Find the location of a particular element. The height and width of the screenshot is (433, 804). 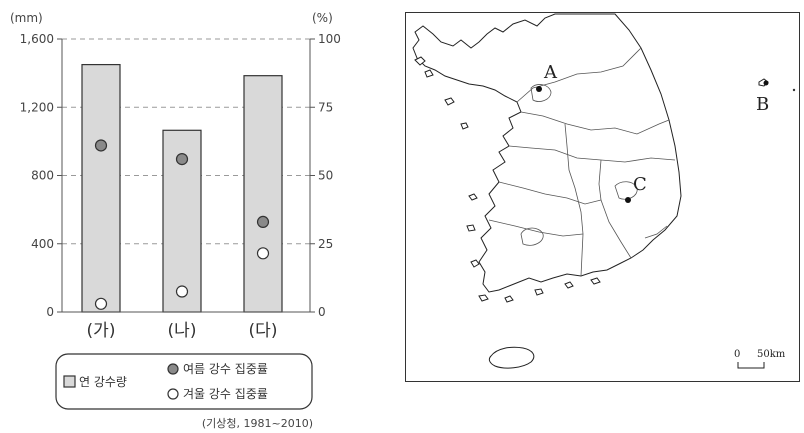

legend-annual: 연 강수량 is located at coordinates (103, 382).